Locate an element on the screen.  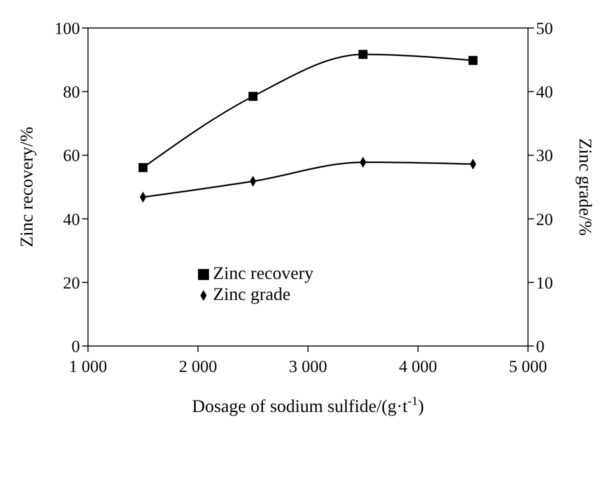
legend-label: Zinc recovery is located at coordinates (263, 273).